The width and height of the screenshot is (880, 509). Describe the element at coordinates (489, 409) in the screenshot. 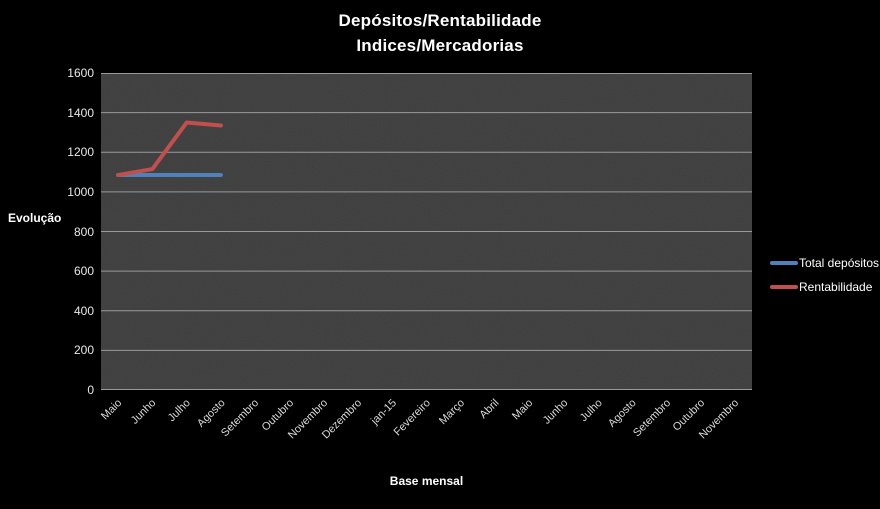

I see `x-tick-label-11: Abril` at that location.